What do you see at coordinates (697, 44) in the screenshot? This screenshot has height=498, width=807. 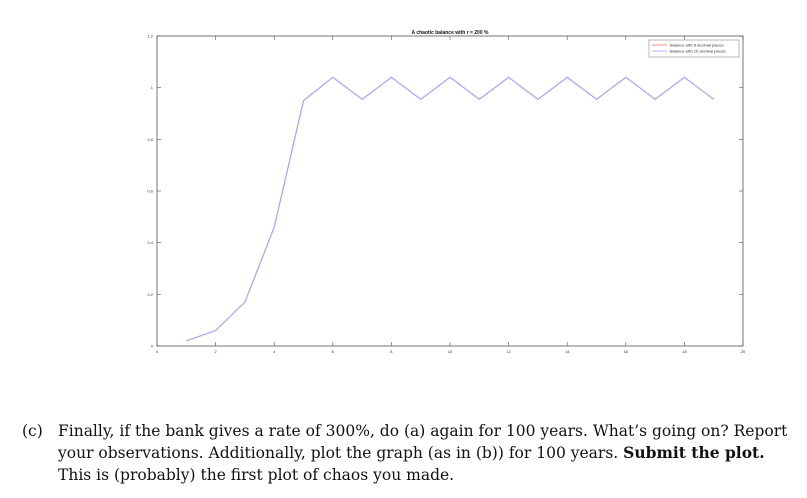 I see `legend-label: Balance with 8 decimal places` at bounding box center [697, 44].